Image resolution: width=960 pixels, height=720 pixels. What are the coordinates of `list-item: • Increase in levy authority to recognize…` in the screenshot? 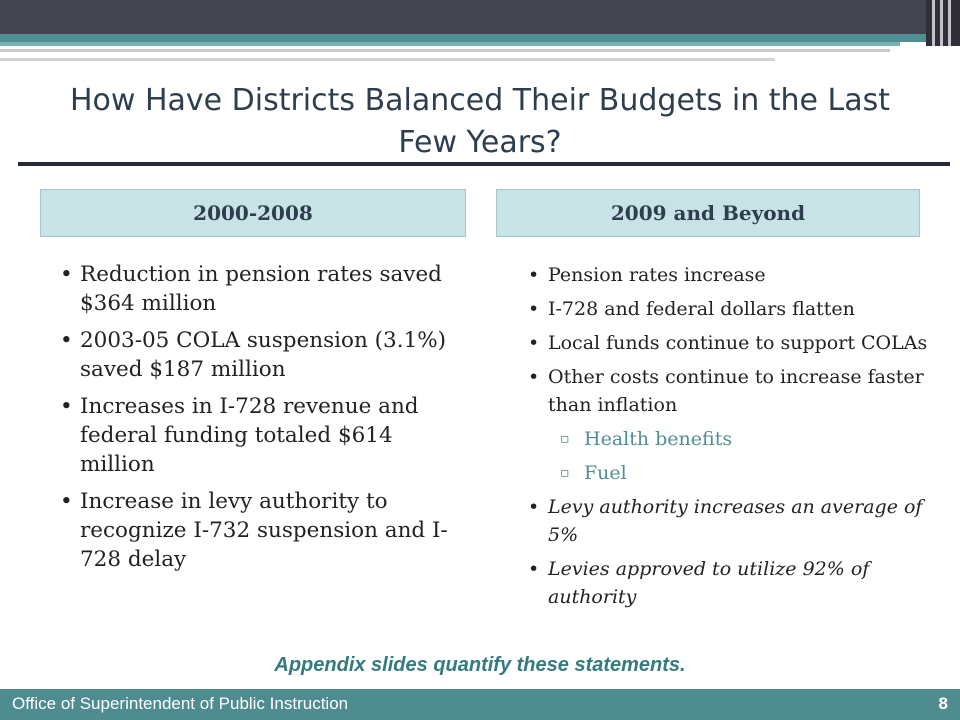 It's located at (254, 530).